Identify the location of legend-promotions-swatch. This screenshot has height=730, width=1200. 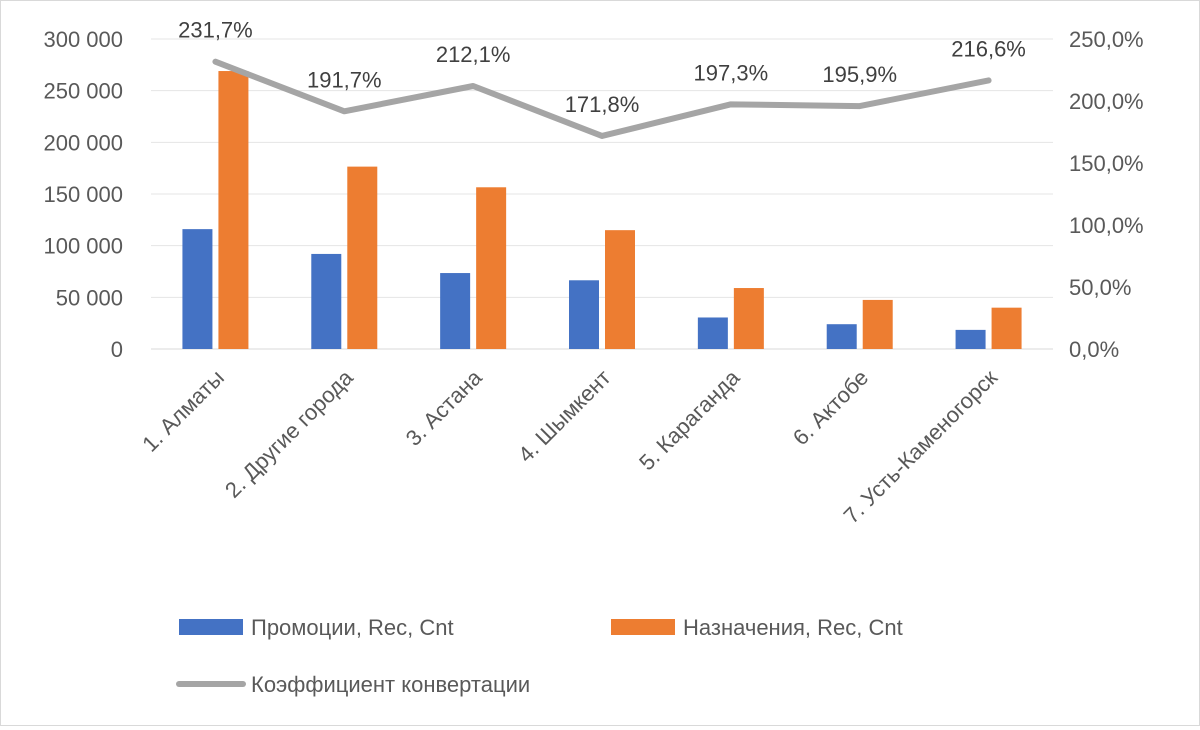
(211, 627).